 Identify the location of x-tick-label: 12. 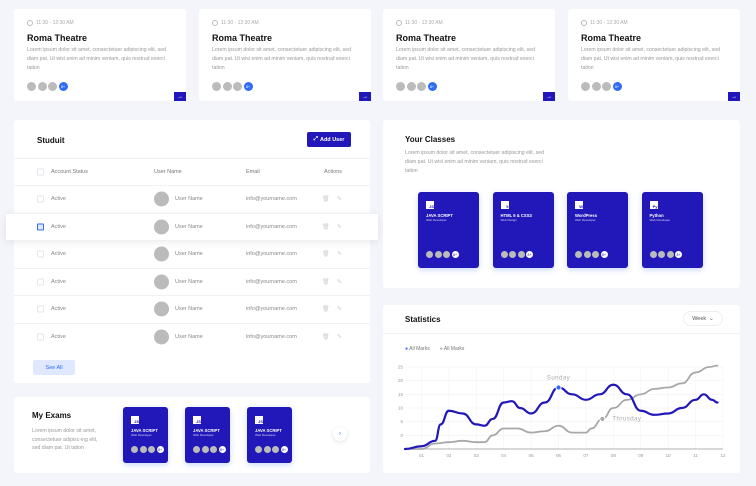
(723, 455).